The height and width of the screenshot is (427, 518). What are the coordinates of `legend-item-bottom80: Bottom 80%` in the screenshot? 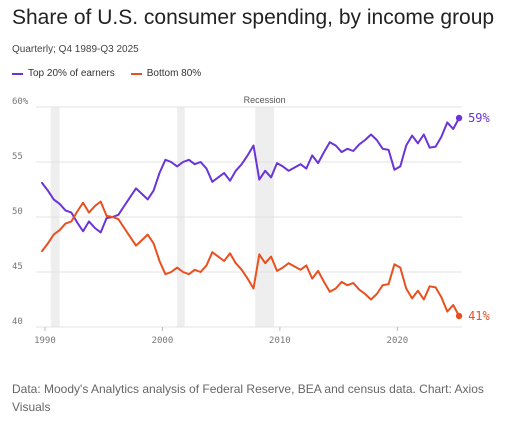 It's located at (166, 73).